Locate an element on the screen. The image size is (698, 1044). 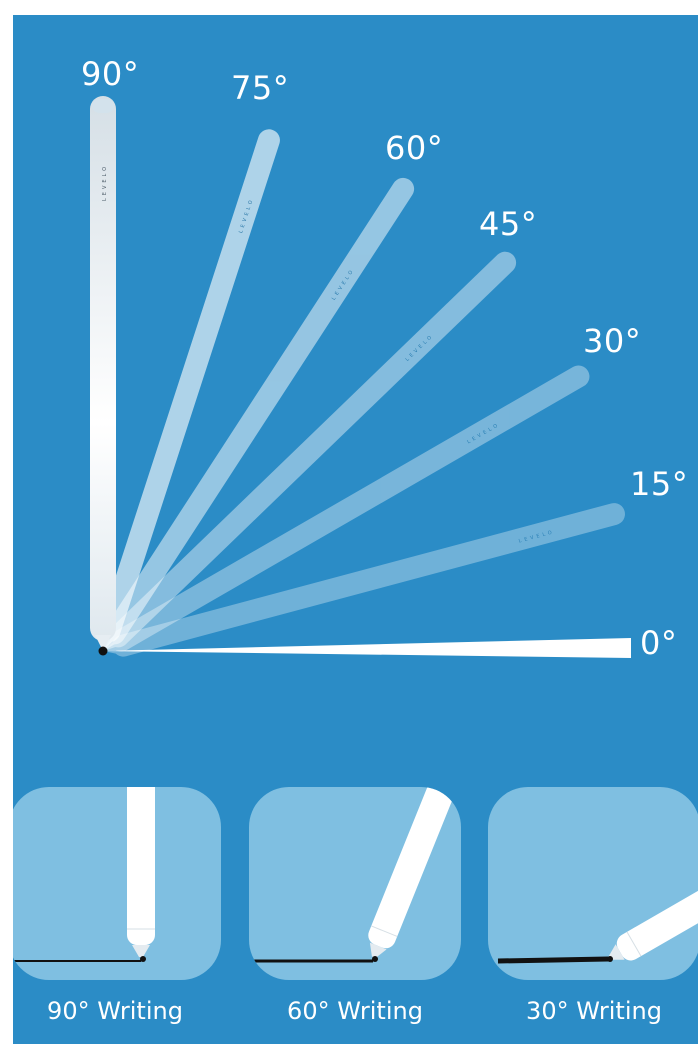
pen-60-writing-illustration is located at coordinates (355, 875).